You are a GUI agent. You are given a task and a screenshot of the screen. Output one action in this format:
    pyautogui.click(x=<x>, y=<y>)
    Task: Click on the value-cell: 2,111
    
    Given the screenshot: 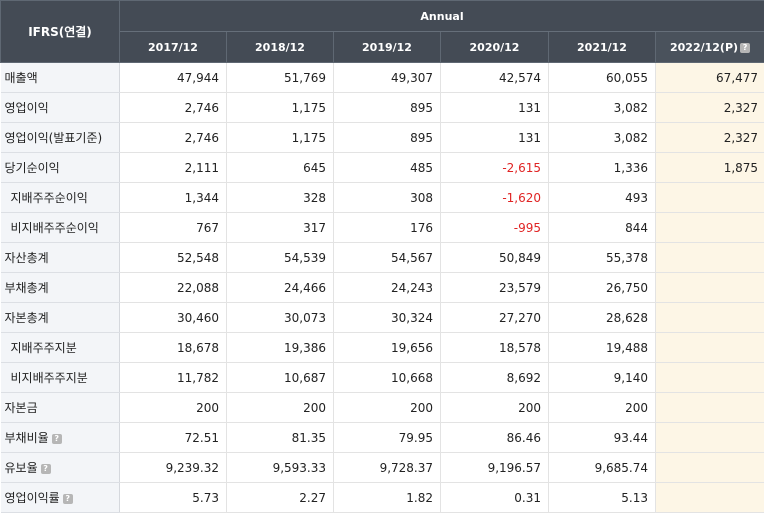 What is the action you would take?
    pyautogui.click(x=173, y=168)
    